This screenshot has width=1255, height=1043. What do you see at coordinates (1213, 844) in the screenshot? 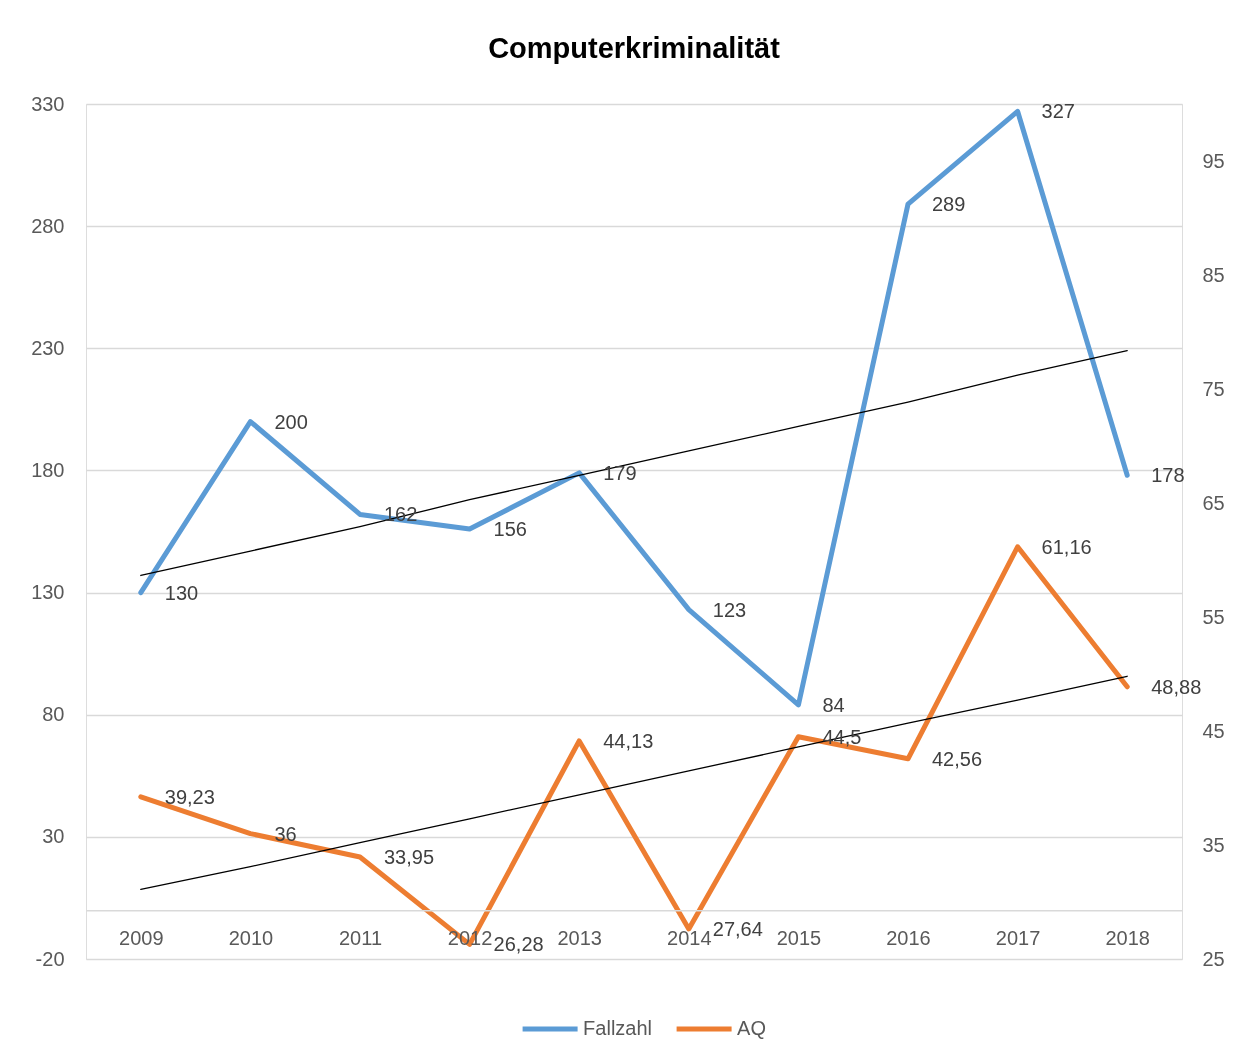
I see `y2-tick-label: 35` at bounding box center [1213, 844].